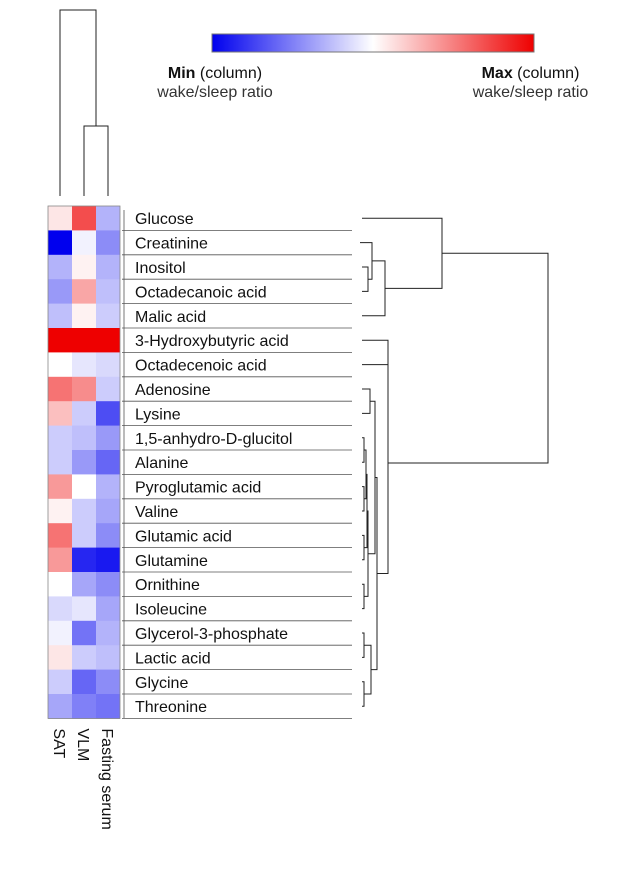 This screenshot has height=869, width=618. What do you see at coordinates (160, 268) in the screenshot?
I see `row-label: Inositol` at bounding box center [160, 268].